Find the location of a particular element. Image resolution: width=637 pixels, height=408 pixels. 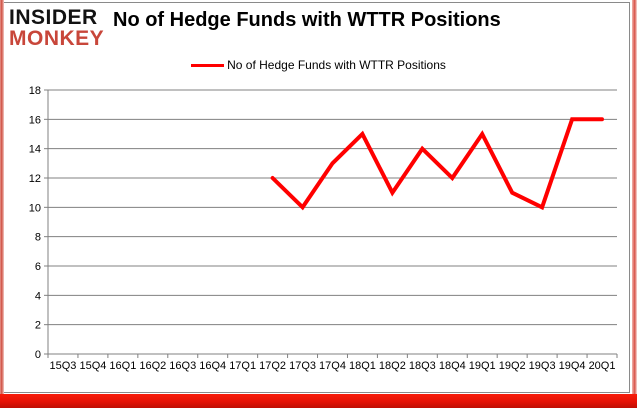

x-axis-label: 18Q1 is located at coordinates (362, 366).